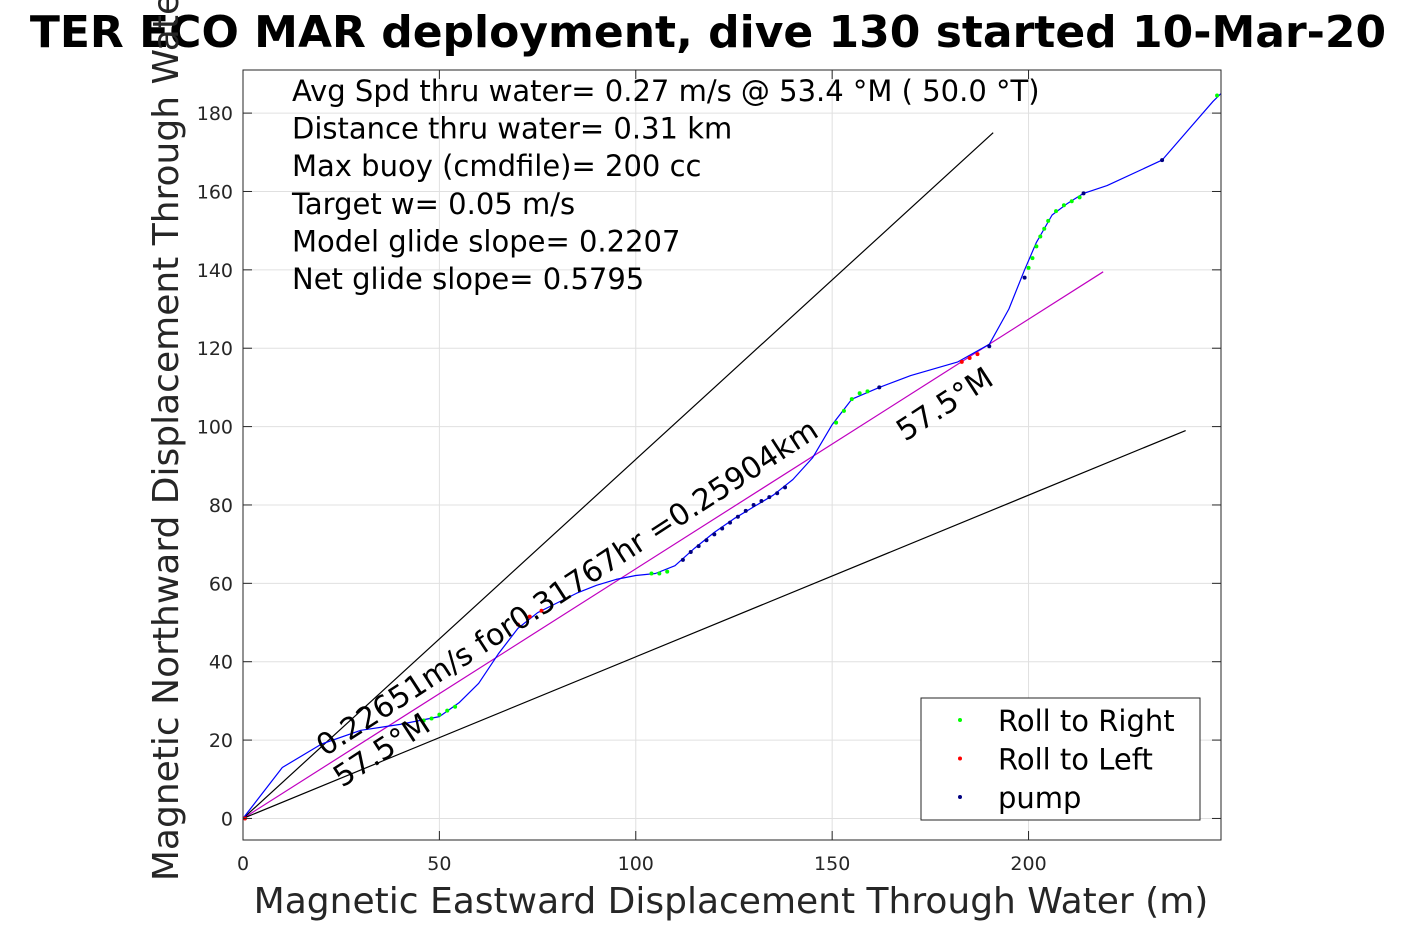  What do you see at coordinates (512, 129) in the screenshot?
I see `info-line: Distance thru water= 0.31 km` at bounding box center [512, 129].